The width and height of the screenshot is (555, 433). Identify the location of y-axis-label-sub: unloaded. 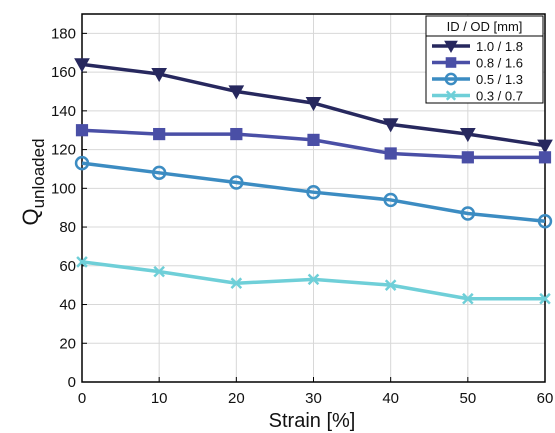
(38, 173).